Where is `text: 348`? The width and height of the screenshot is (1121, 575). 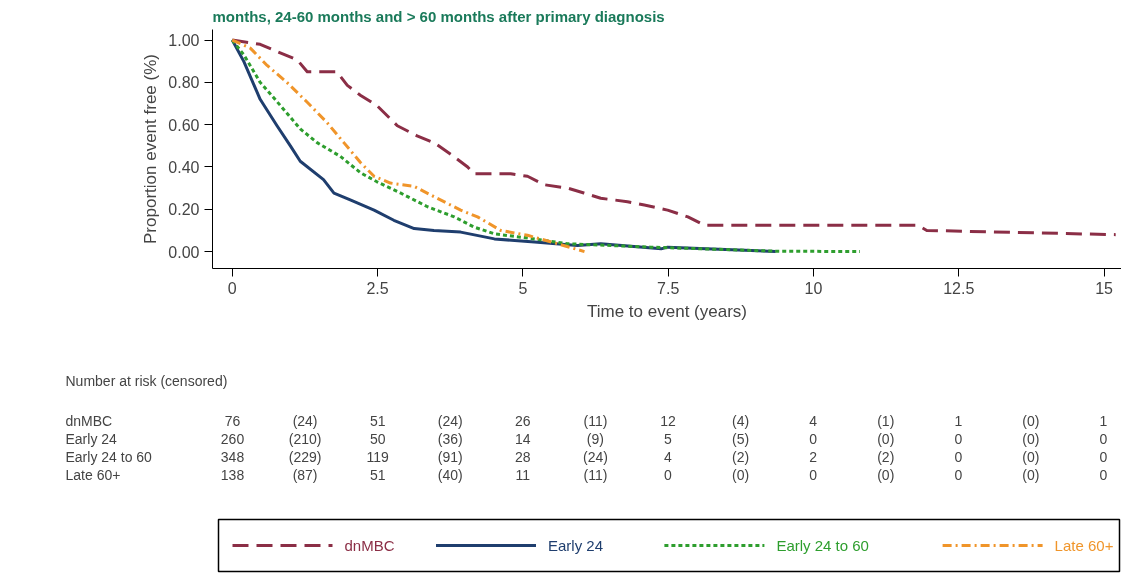 text: 348 is located at coordinates (232, 456).